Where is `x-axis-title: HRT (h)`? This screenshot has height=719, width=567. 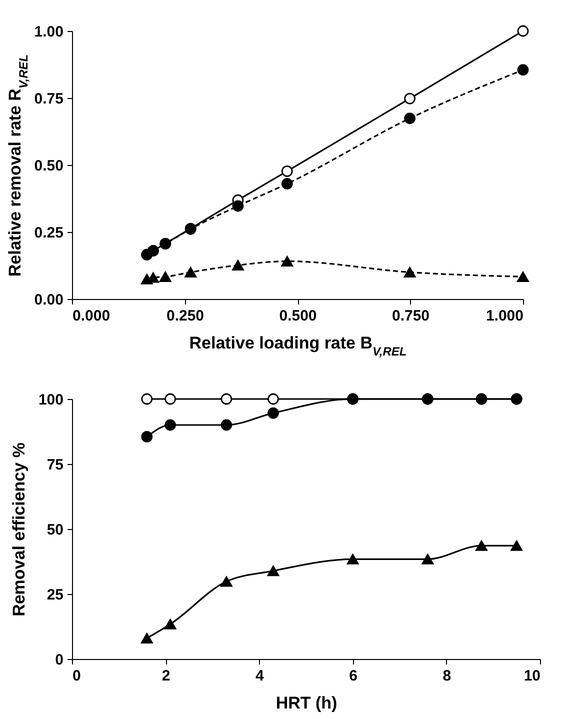
x-axis-title: HRT (h) is located at coordinates (307, 703).